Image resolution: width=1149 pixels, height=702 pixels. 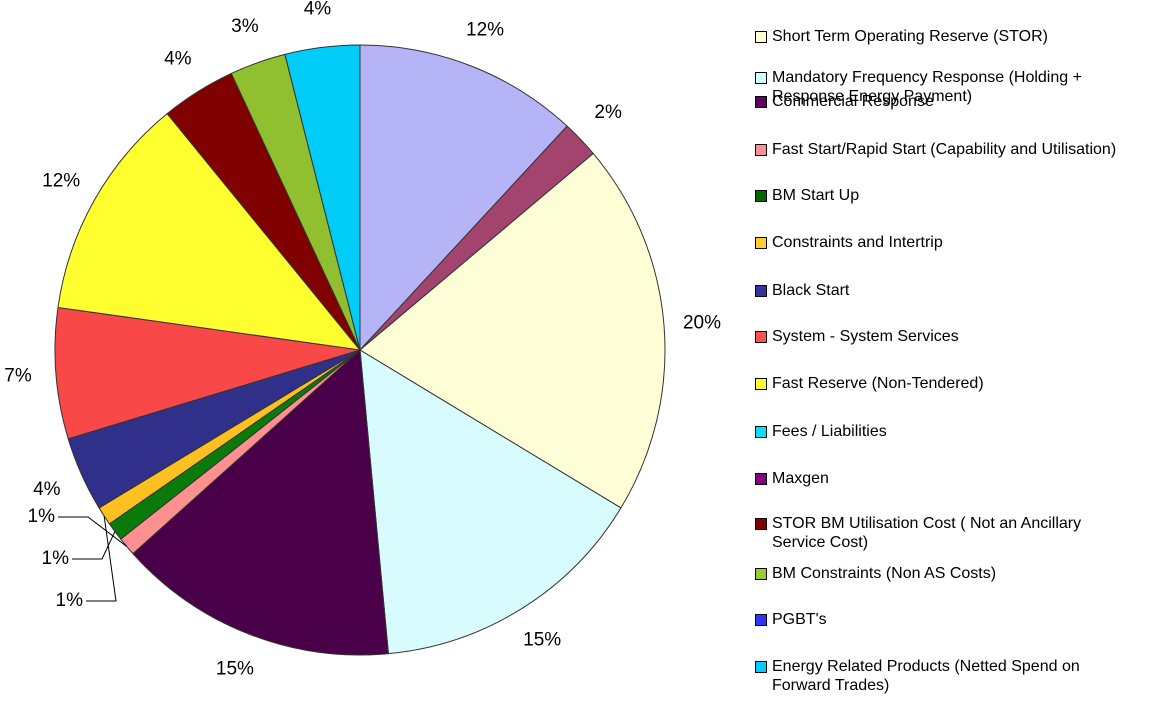 What do you see at coordinates (811, 290) in the screenshot?
I see `legend-label: Black Start` at bounding box center [811, 290].